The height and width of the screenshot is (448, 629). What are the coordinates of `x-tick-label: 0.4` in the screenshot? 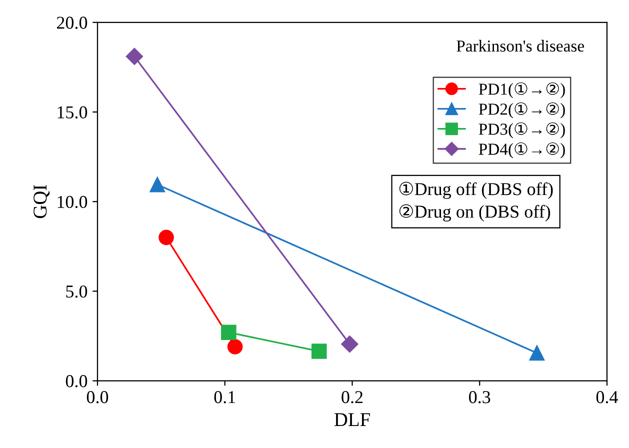 It's located at (607, 397).